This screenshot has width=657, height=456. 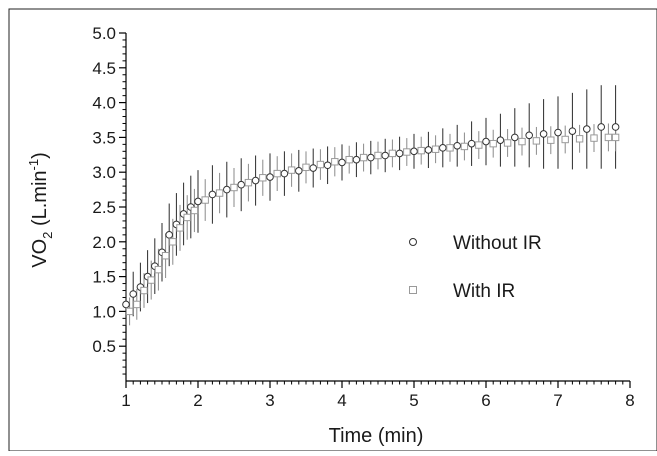 I want to click on x-tick-label: 2, so click(x=197, y=400).